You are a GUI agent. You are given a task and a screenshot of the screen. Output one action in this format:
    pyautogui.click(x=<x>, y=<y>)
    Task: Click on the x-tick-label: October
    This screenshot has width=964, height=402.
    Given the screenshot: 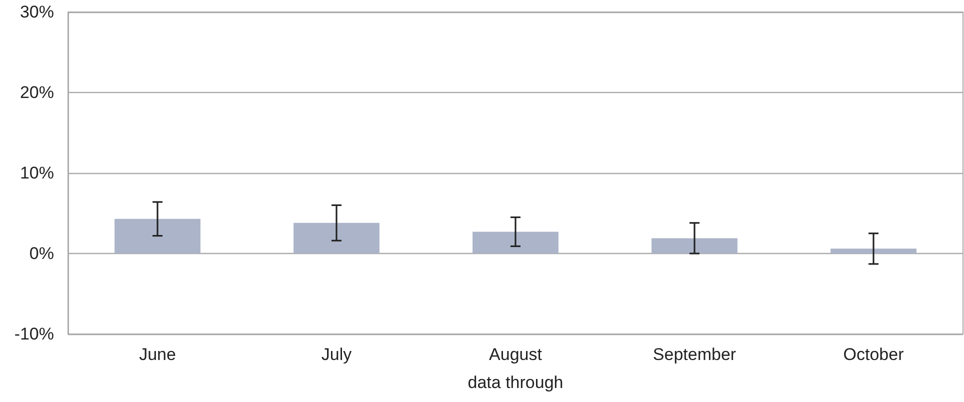 What is the action you would take?
    pyautogui.click(x=873, y=354)
    